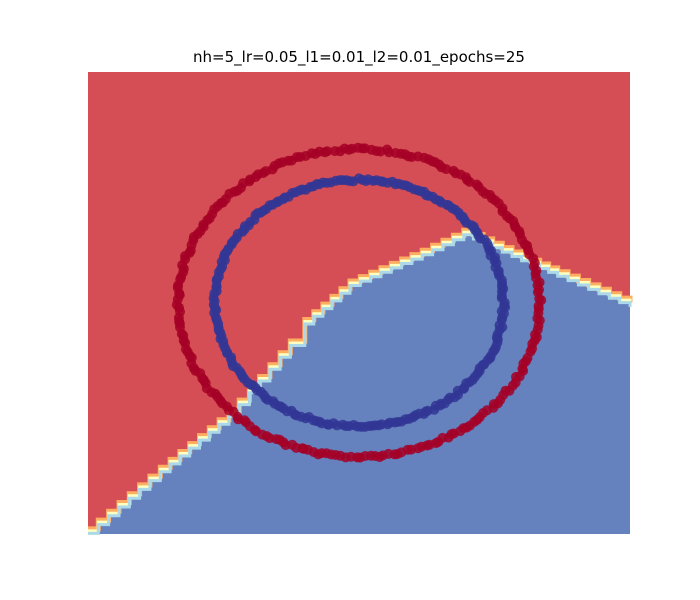  Describe the element at coordinates (504, 305) in the screenshot. I see `inner-point` at that location.